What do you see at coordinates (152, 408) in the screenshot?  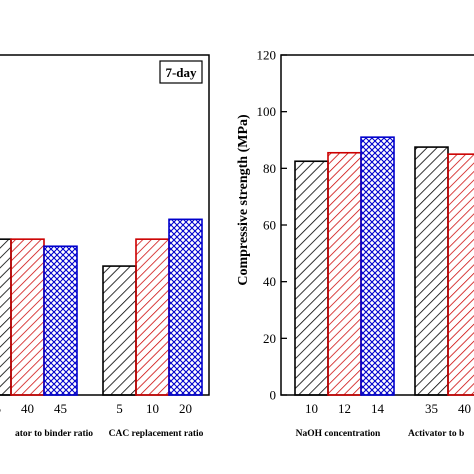 I see `left-x-tick-label: 10` at bounding box center [152, 408].